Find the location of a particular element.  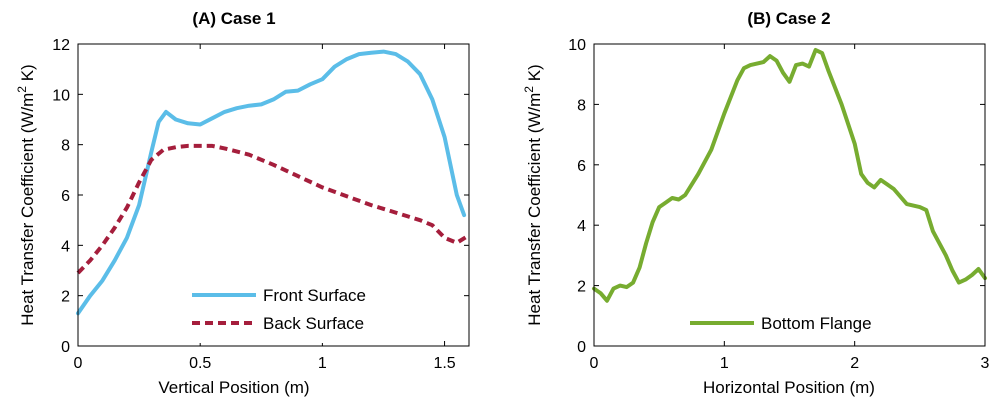

legend-label-back-surface: Back Surface is located at coordinates (313, 323).